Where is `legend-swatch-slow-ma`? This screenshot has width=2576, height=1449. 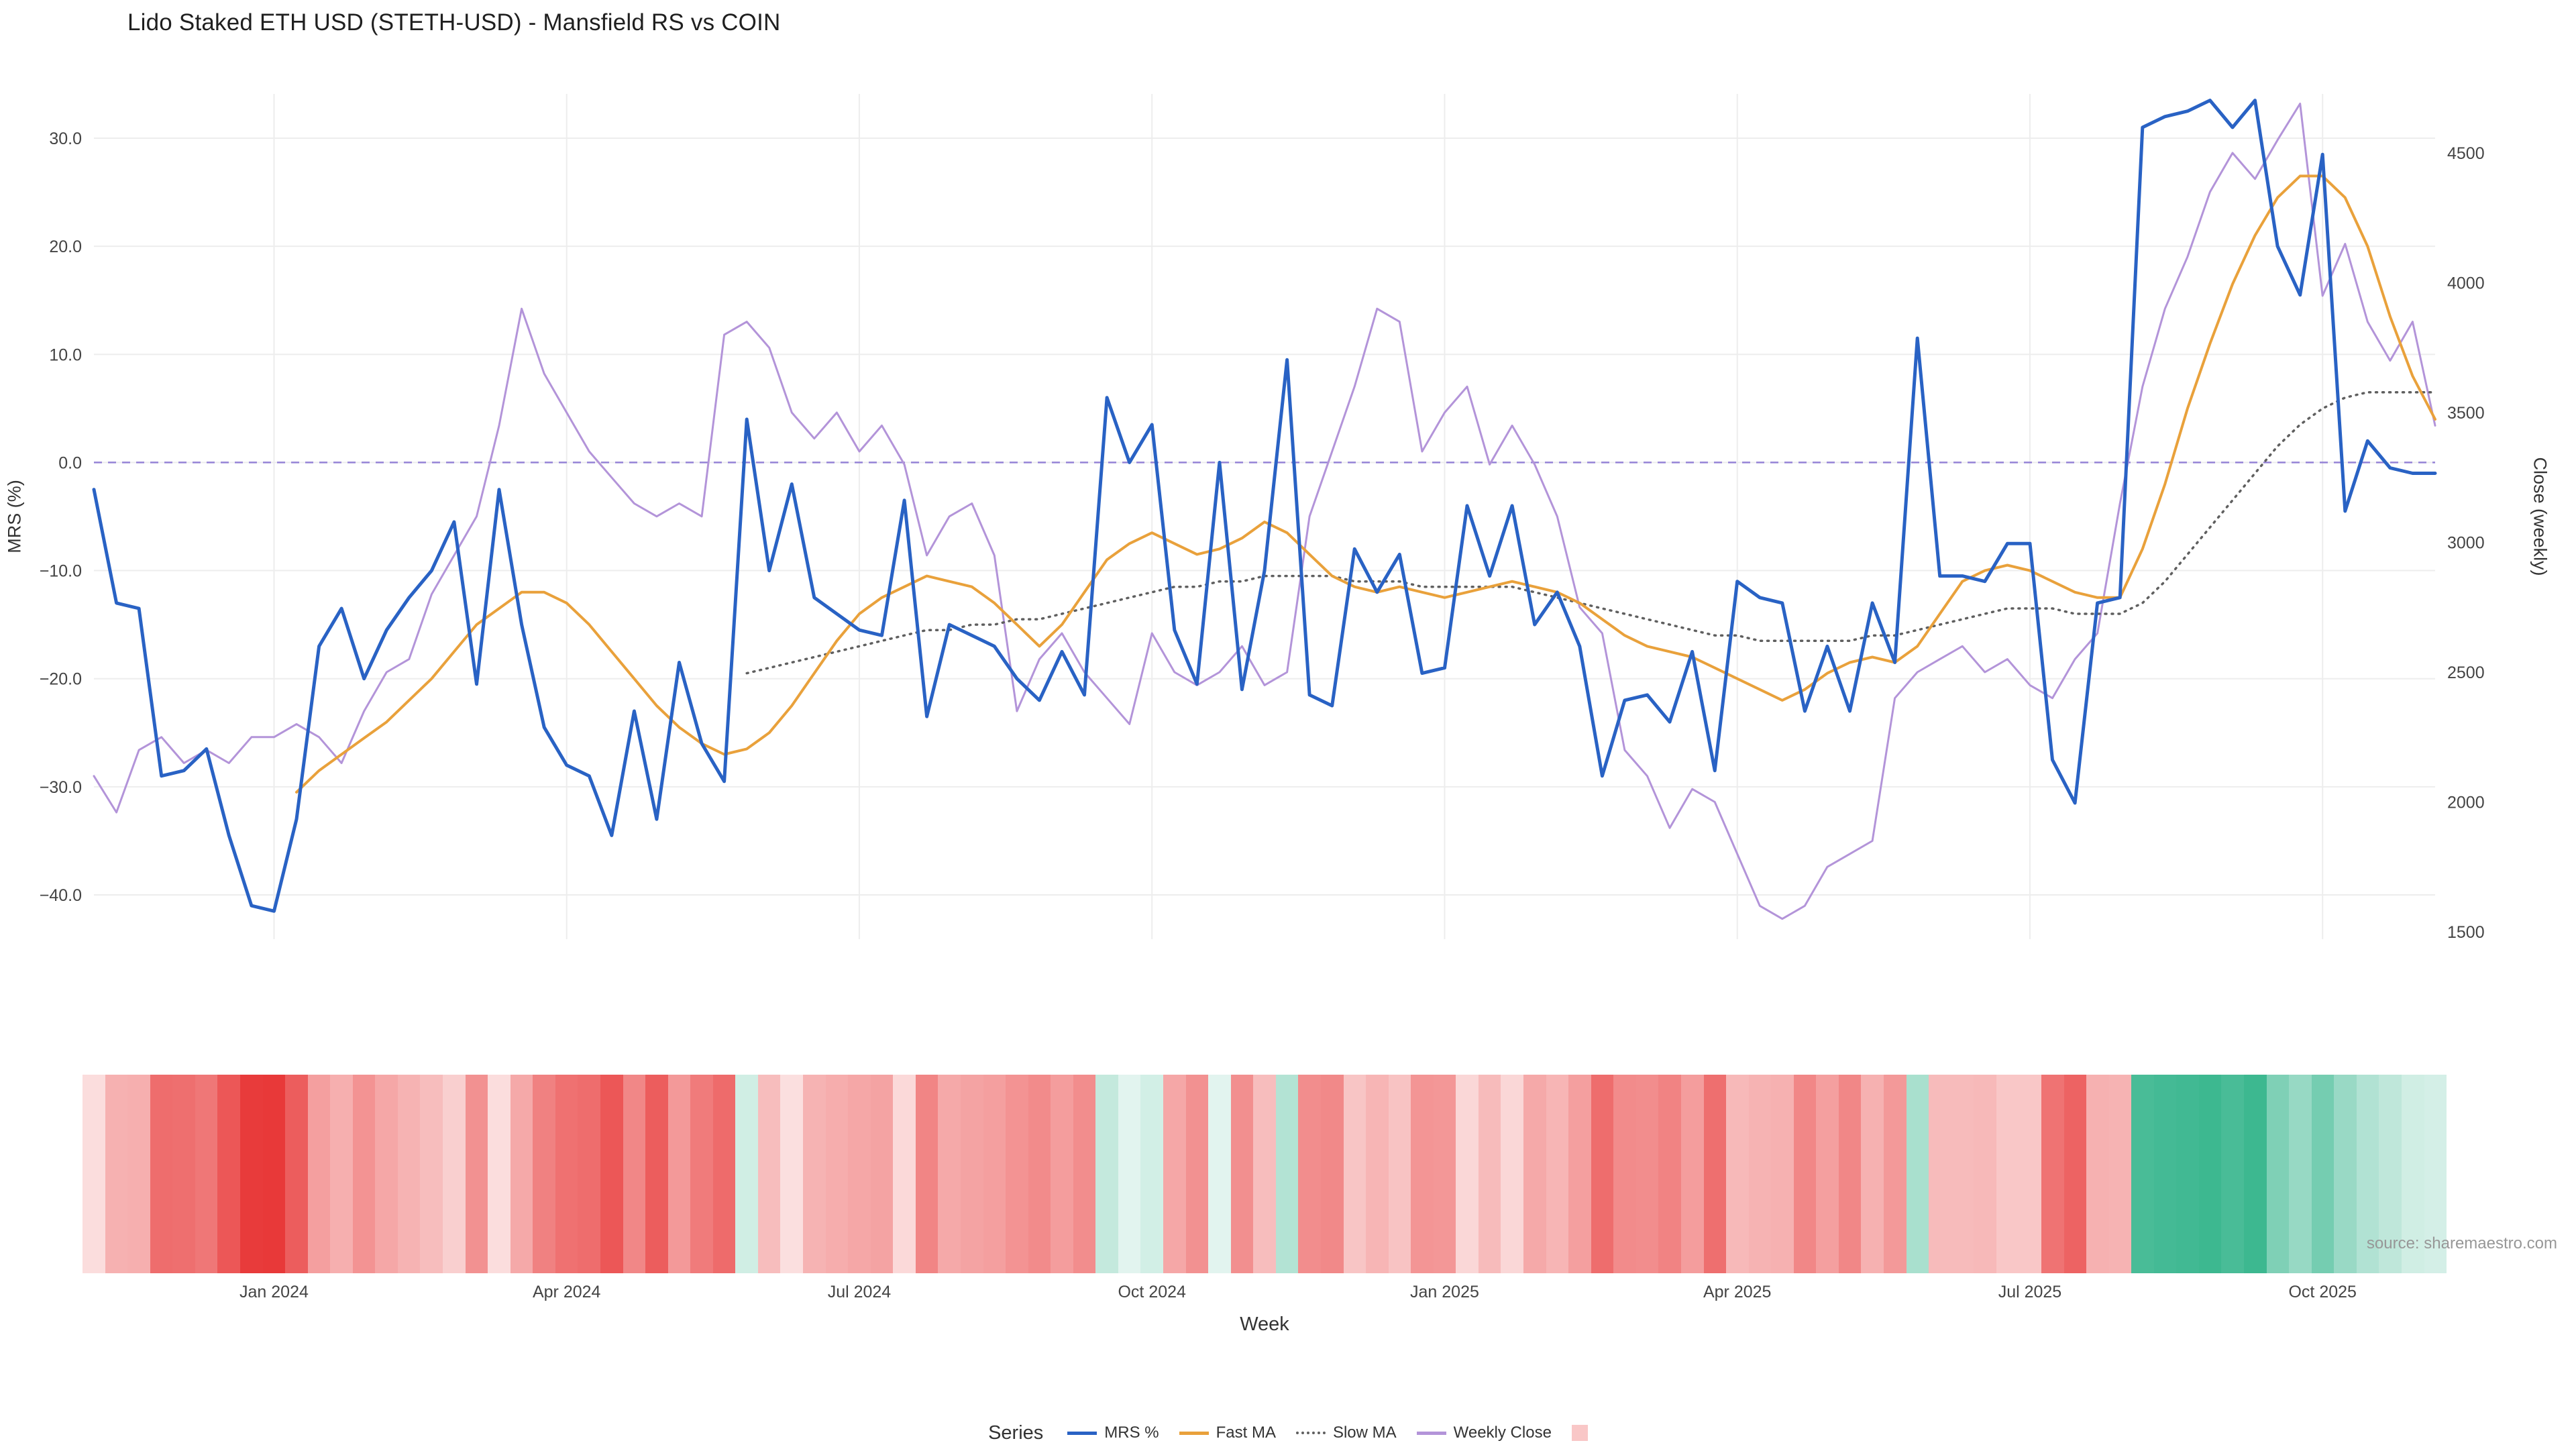 legend-swatch-slow-ma is located at coordinates (1310, 1433).